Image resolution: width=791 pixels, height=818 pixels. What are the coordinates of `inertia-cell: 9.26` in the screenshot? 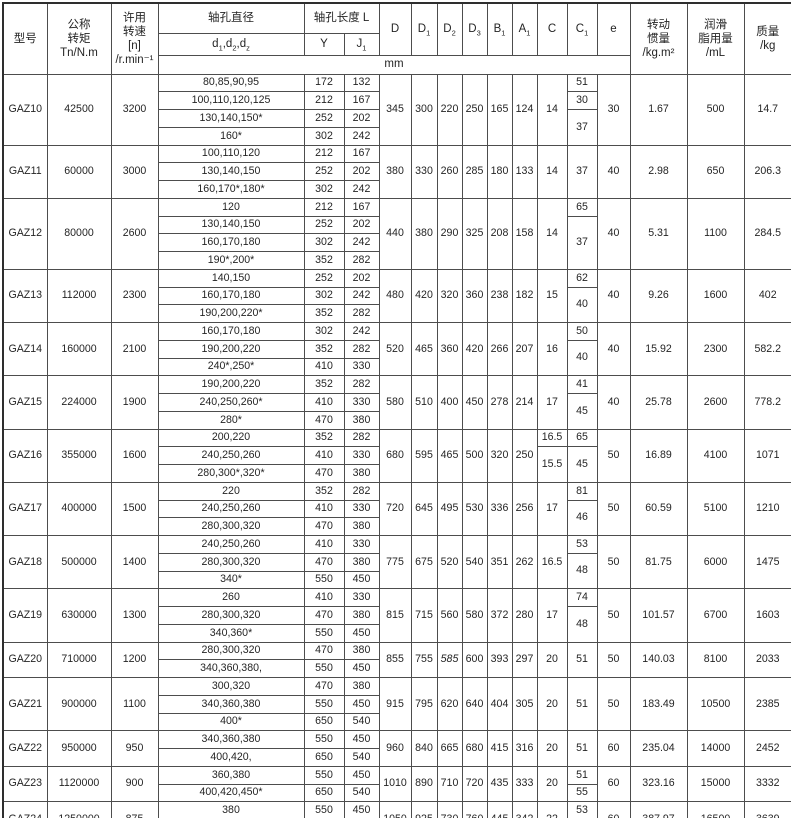 It's located at (658, 296).